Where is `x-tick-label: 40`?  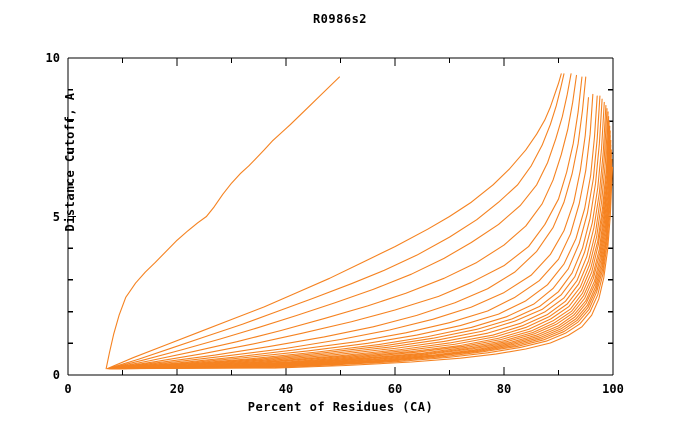
x-tick-label: 40 is located at coordinates (286, 389).